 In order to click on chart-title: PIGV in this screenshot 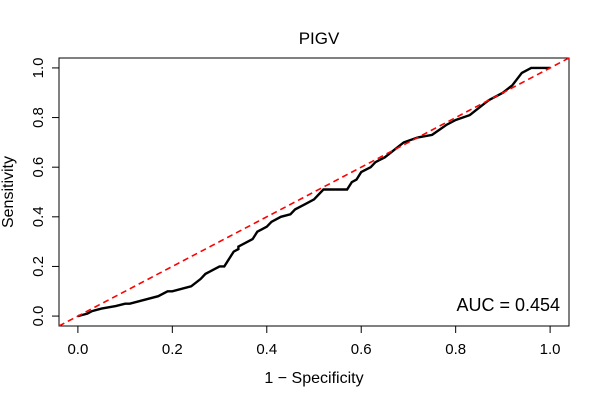, I will do `click(319, 38)`.